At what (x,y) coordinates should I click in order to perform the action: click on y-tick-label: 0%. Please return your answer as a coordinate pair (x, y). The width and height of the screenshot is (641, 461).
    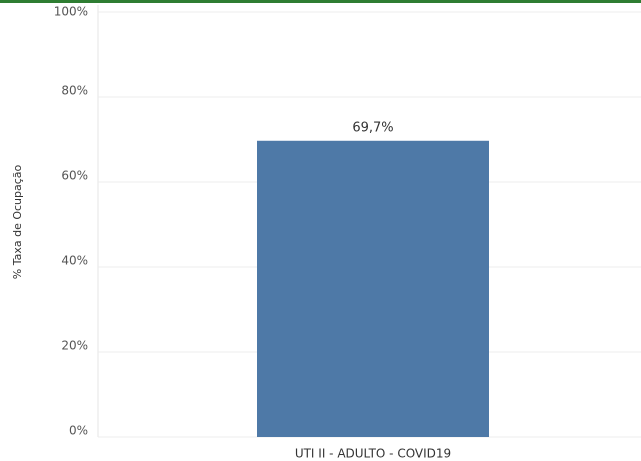
    Looking at the image, I should click on (78, 431).